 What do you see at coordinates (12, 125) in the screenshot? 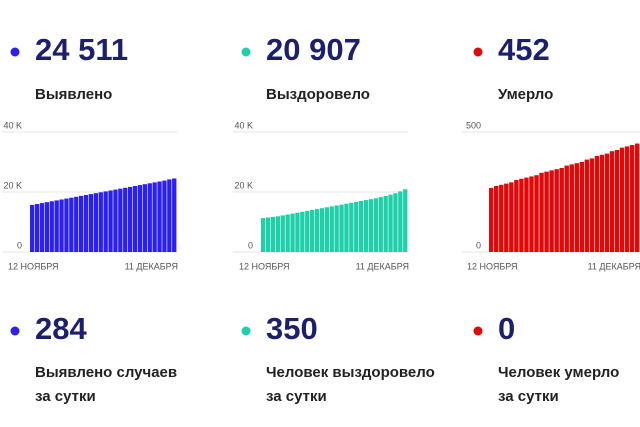
I see `y-tick-label: 40 K` at bounding box center [12, 125].